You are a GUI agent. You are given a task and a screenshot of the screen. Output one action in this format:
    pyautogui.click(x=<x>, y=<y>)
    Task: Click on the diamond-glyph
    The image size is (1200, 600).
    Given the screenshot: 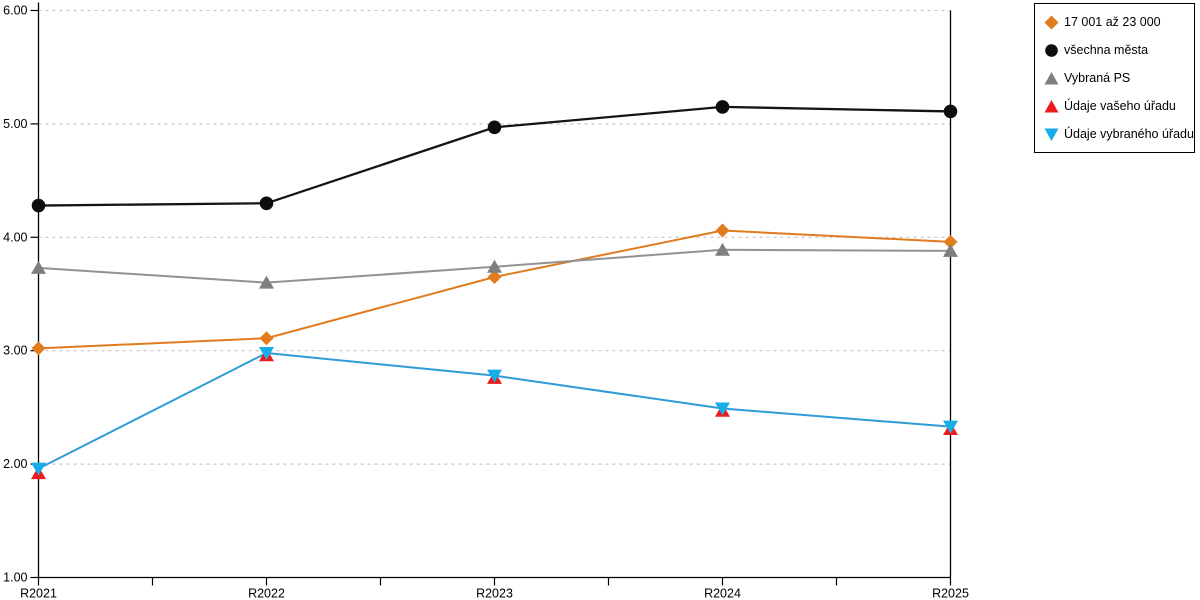 What is the action you would take?
    pyautogui.click(x=1051, y=22)
    